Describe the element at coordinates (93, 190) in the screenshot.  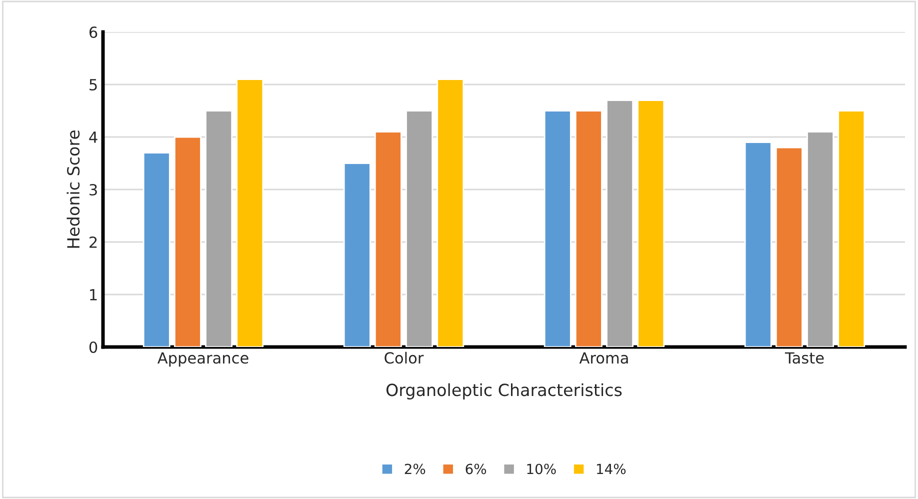
I see `y-tick-label: 3` at that location.